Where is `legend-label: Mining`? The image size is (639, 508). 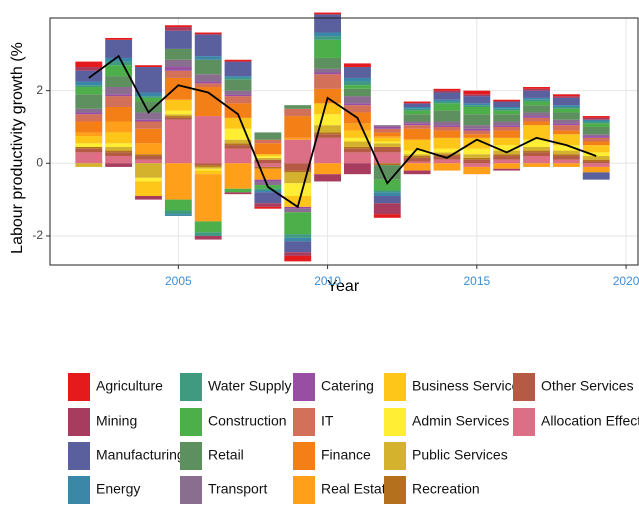 legend-label: Mining is located at coordinates (116, 421).